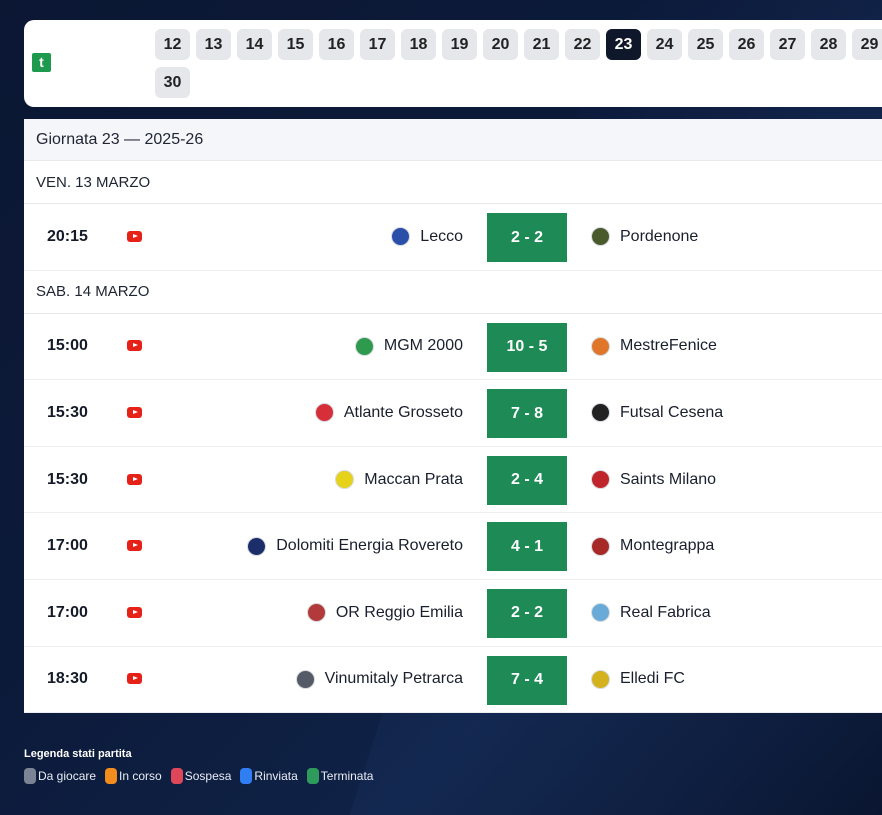 The image size is (882, 815). What do you see at coordinates (423, 346) in the screenshot?
I see `home-team-name: MGM 2000` at bounding box center [423, 346].